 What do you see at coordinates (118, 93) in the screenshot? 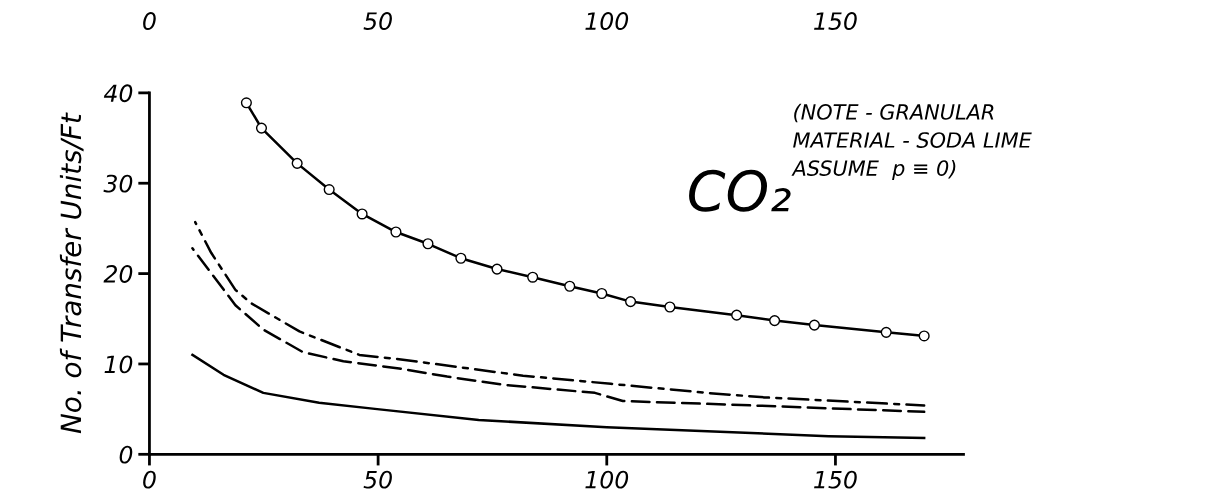
I see `y-tick-label: 40` at bounding box center [118, 93].